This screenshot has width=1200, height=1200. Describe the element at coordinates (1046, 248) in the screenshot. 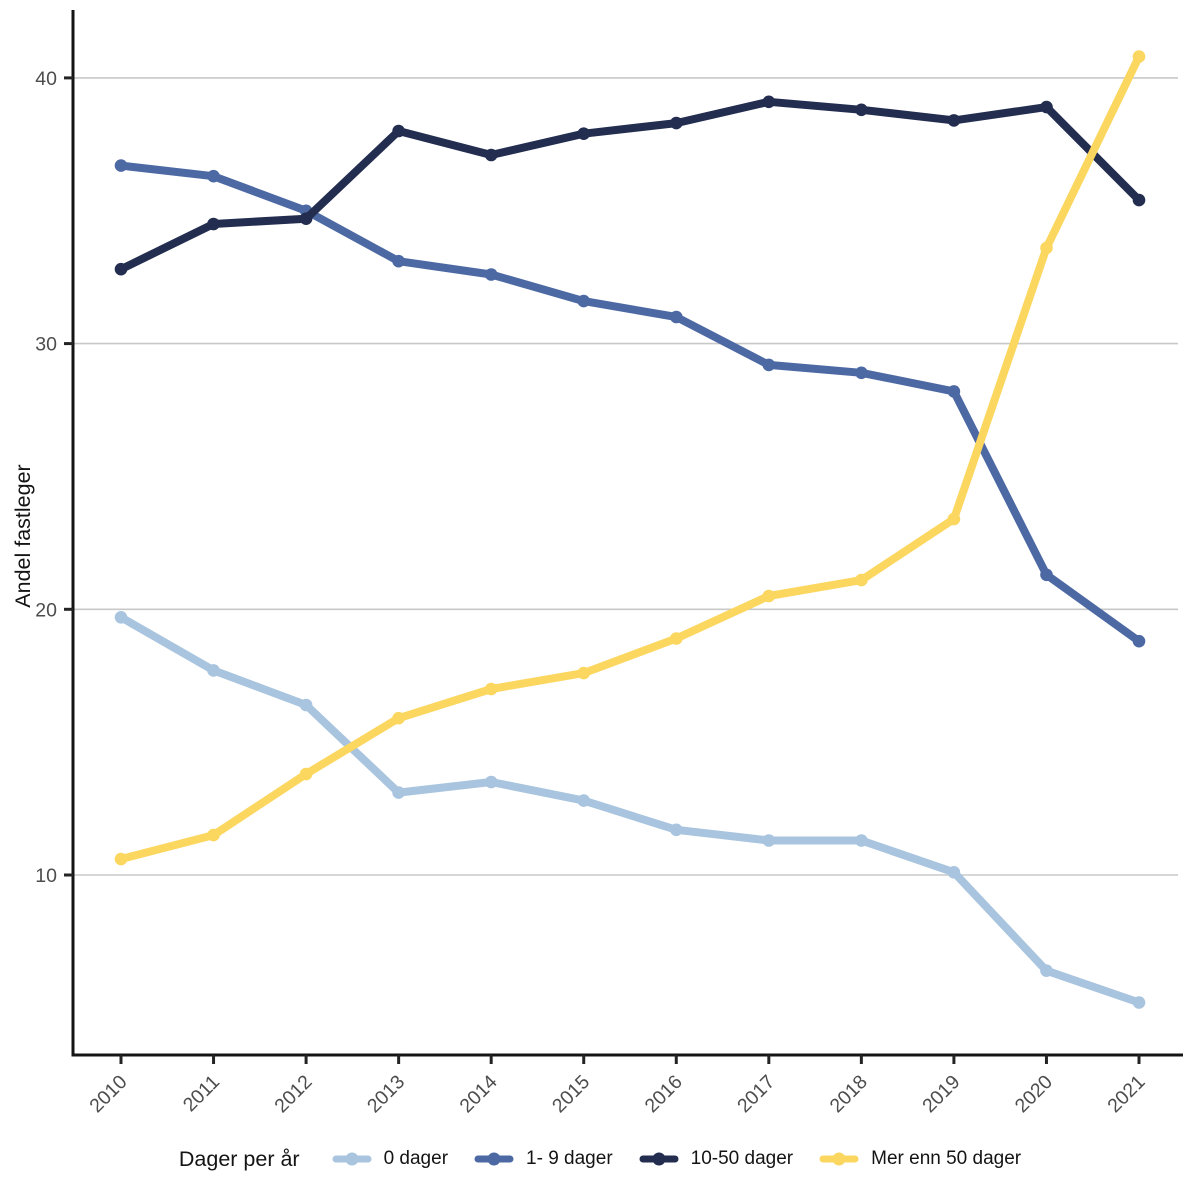

I see `data-point-mer-enn-50-dager-2020` at that location.